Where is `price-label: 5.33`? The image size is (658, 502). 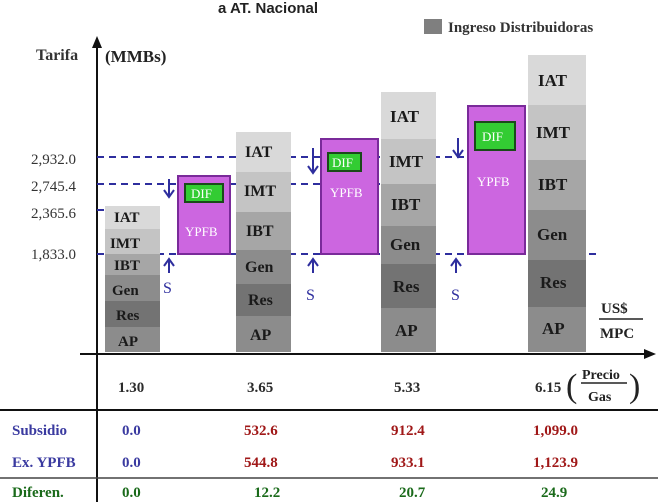 price-label: 5.33 is located at coordinates (407, 388).